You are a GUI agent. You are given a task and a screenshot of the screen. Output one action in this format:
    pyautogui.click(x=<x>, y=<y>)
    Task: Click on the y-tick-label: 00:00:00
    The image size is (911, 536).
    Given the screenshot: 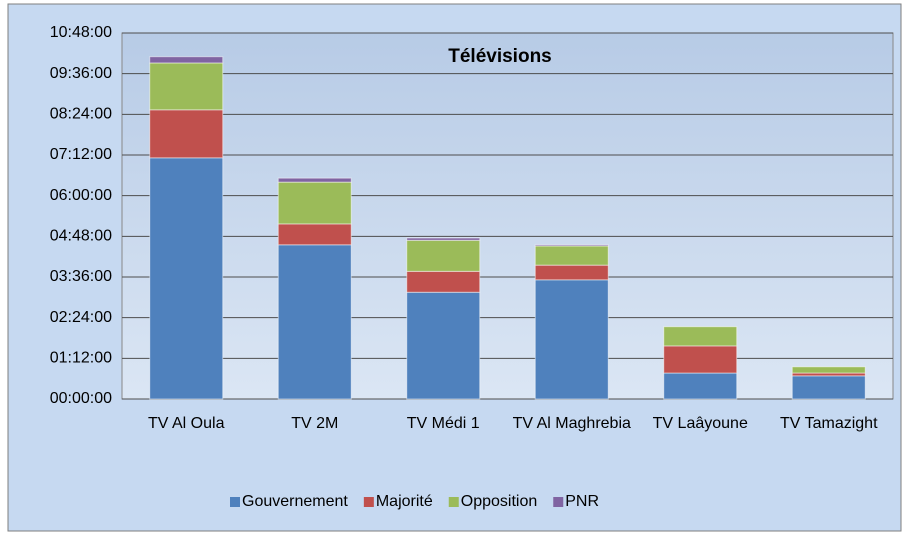 What is the action you would take?
    pyautogui.click(x=81, y=398)
    